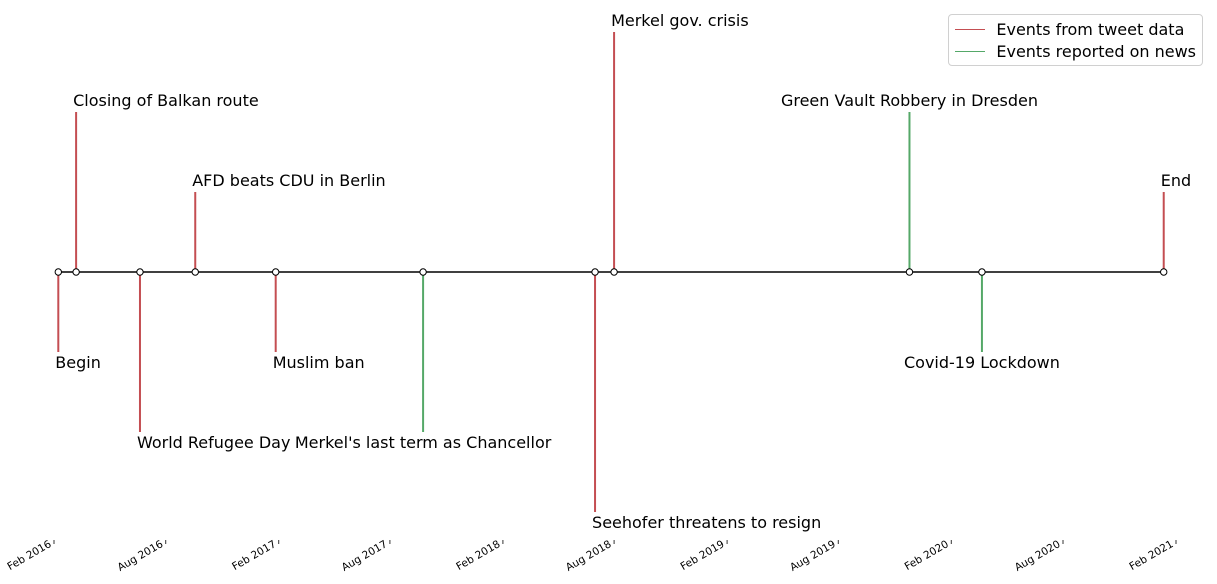 The height and width of the screenshot is (584, 1217). I want to click on legend-swatch-news, so click(970, 51).